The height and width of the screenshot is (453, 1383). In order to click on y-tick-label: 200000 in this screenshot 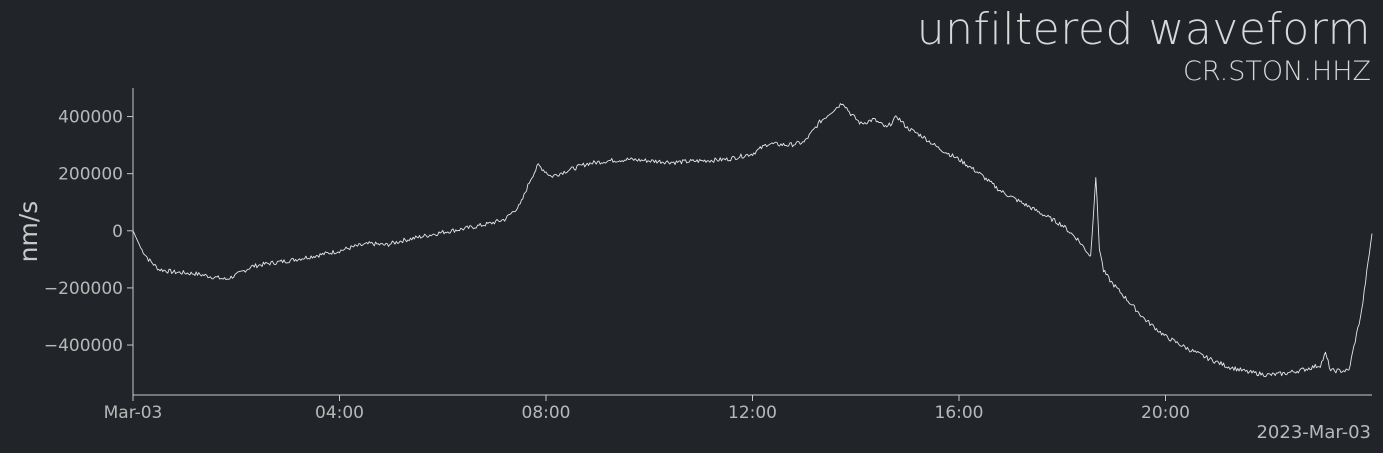, I will do `click(90, 175)`.